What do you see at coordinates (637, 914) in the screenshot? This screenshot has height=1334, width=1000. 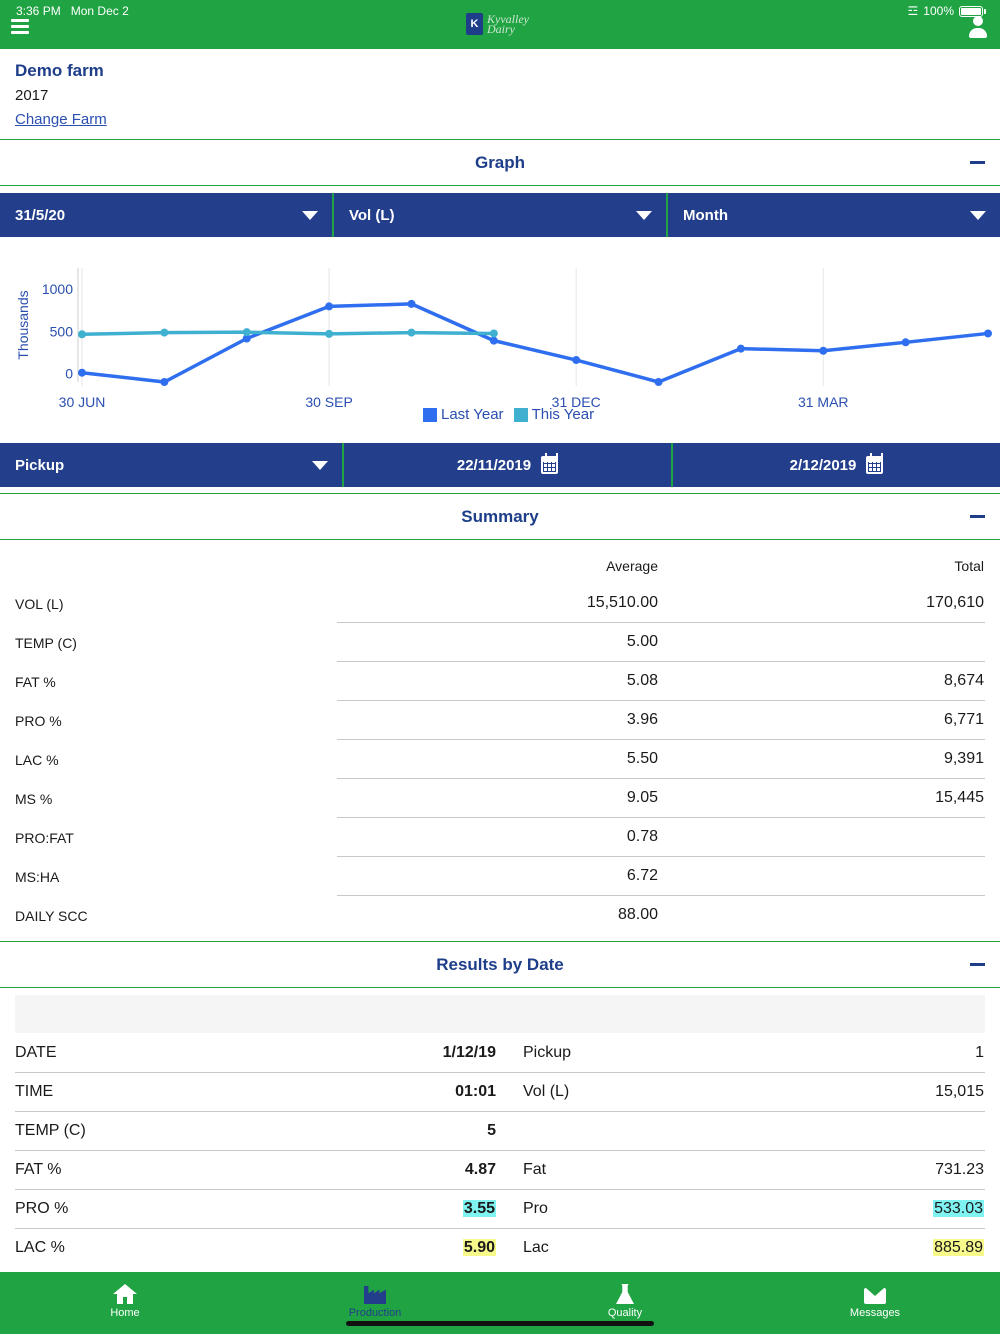 I see `summary-row-average: 88.00` at bounding box center [637, 914].